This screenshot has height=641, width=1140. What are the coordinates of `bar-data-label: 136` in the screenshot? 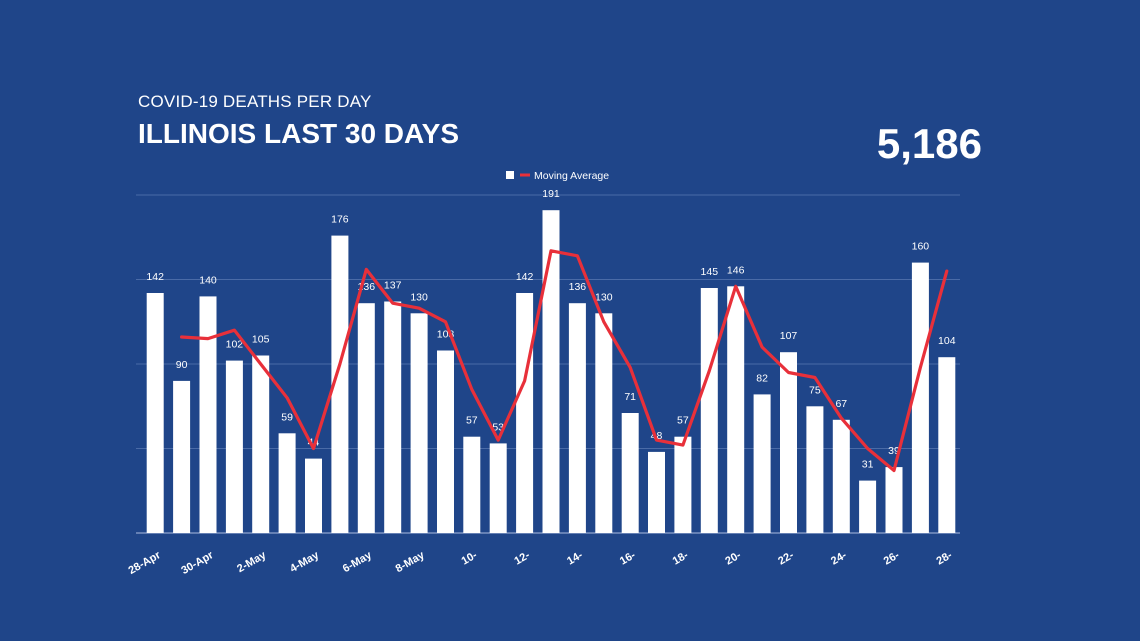 It's located at (578, 287).